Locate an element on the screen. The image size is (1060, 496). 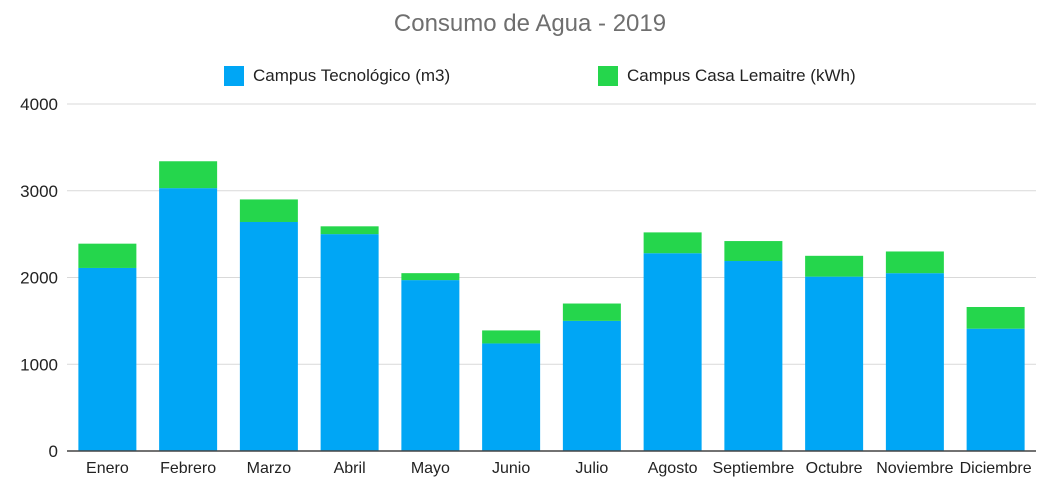
x-tick-label: Octubre is located at coordinates (834, 468).